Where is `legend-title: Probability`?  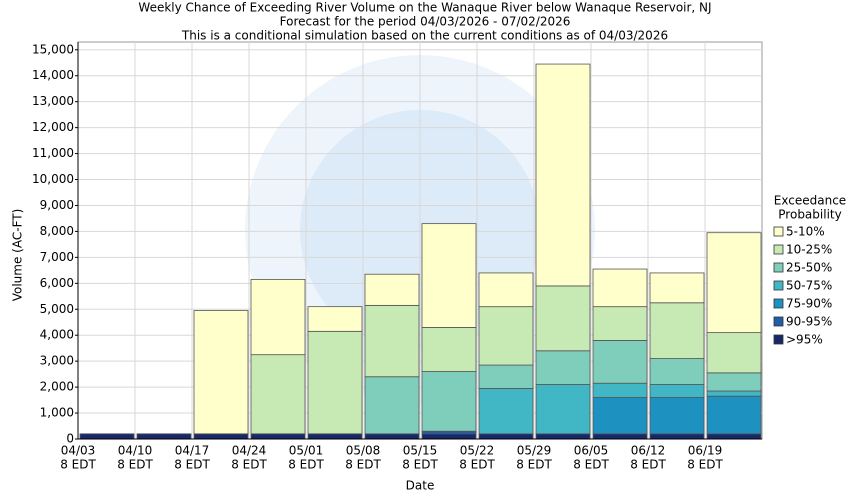
legend-title: Probability is located at coordinates (809, 215).